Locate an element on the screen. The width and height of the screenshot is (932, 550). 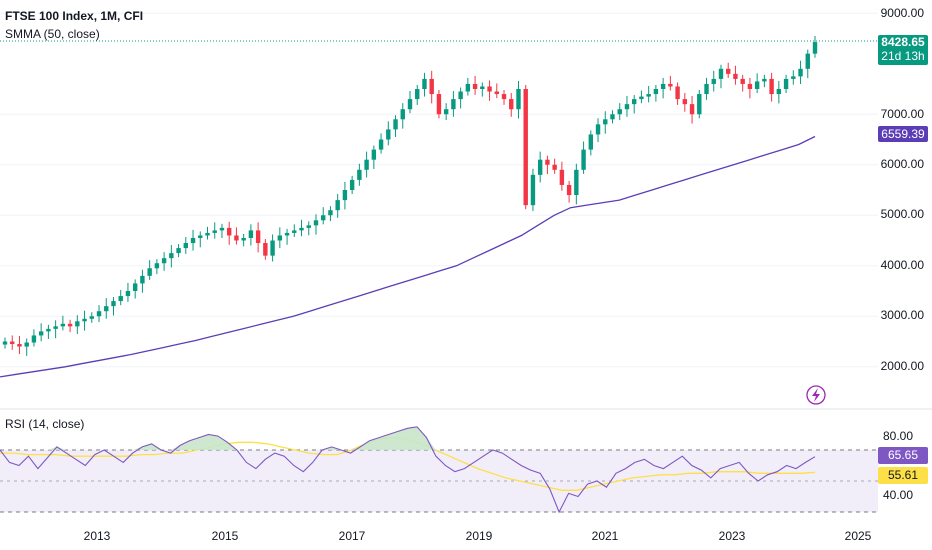
rsi-legend: RSI (14, close) is located at coordinates (45, 424).